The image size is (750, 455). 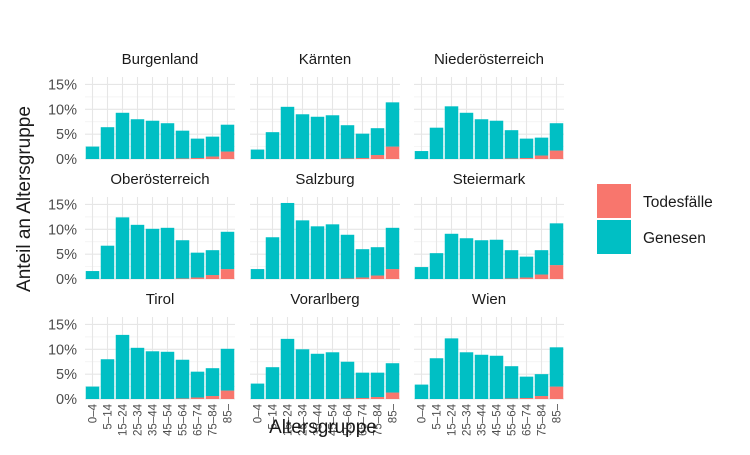 What do you see at coordinates (324, 179) in the screenshot?
I see `facet-title-salzburg: Salzburg` at bounding box center [324, 179].